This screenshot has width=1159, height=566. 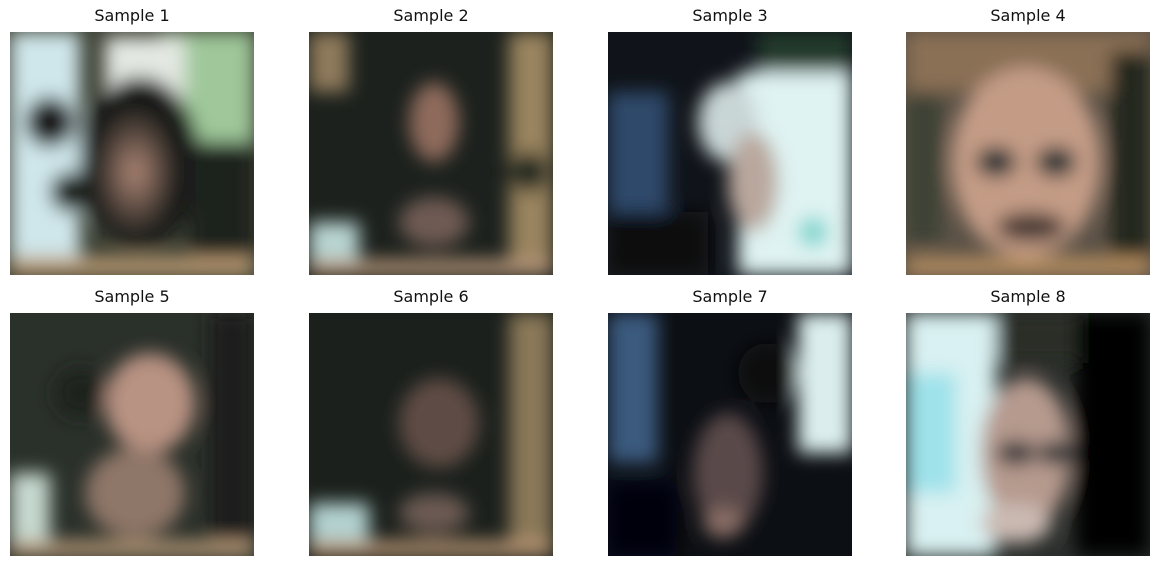 I want to click on sample-title: Sample 6, so click(x=431, y=296).